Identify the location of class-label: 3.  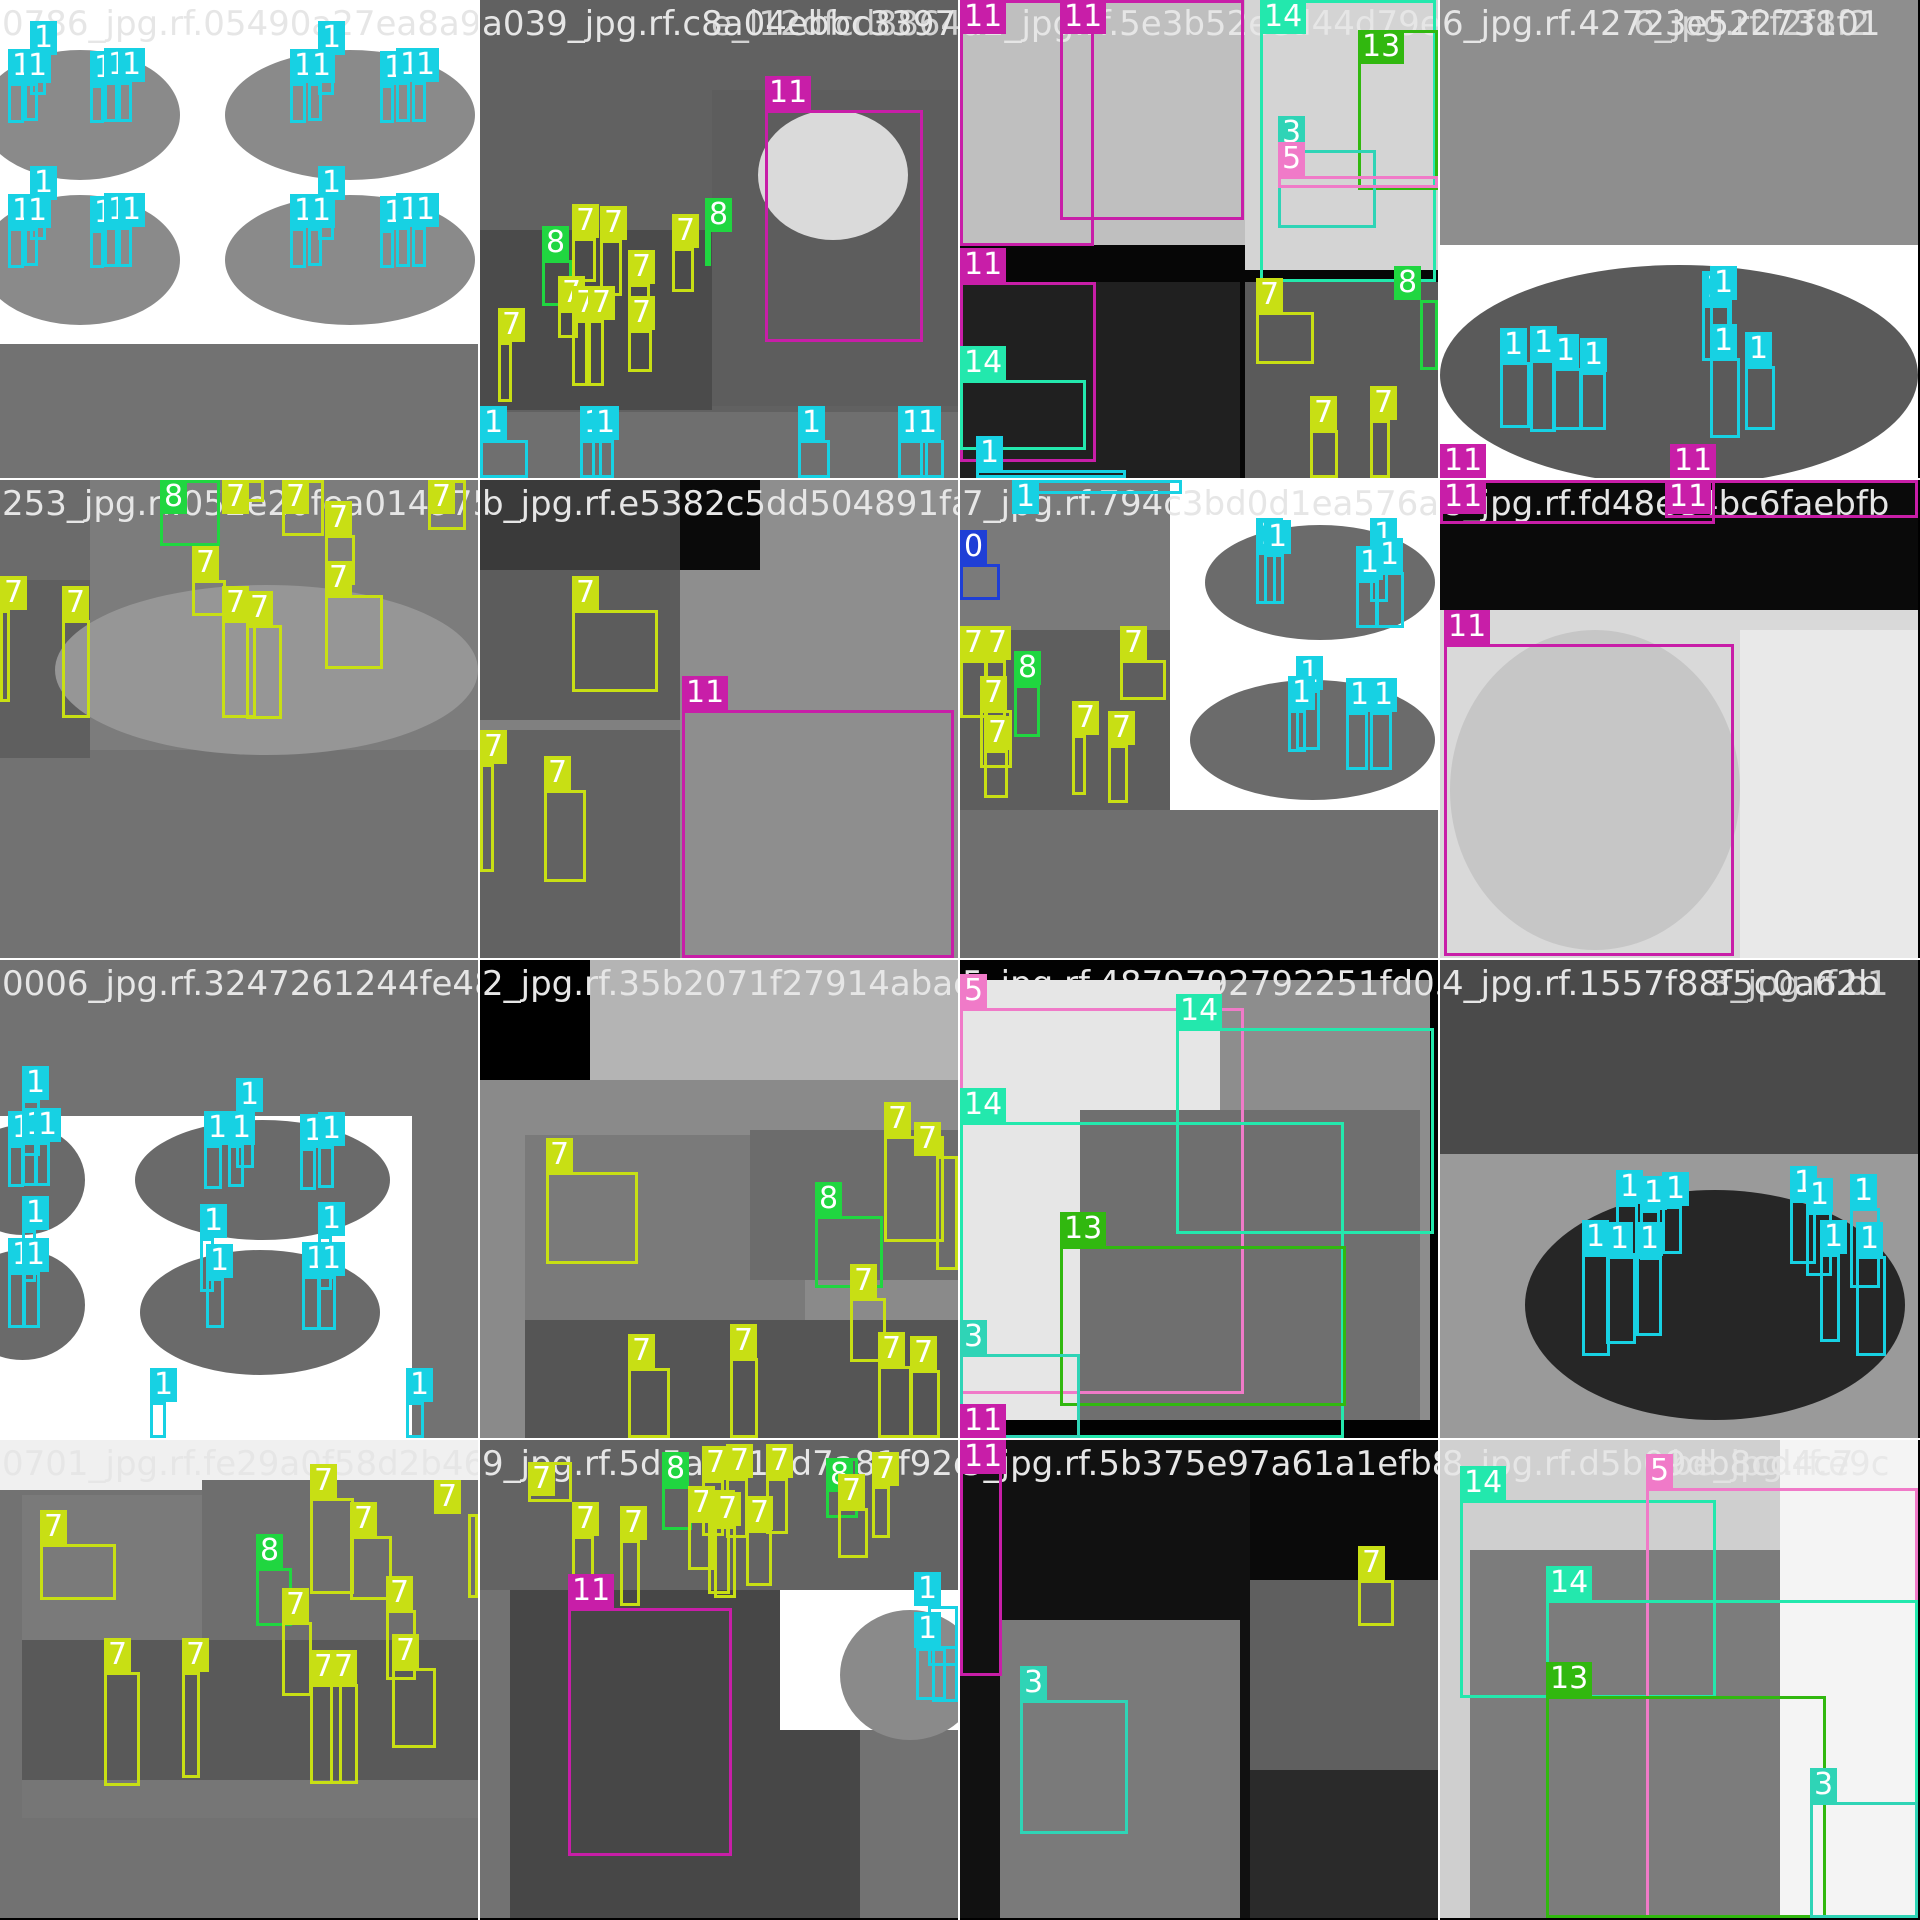
(1824, 1785).